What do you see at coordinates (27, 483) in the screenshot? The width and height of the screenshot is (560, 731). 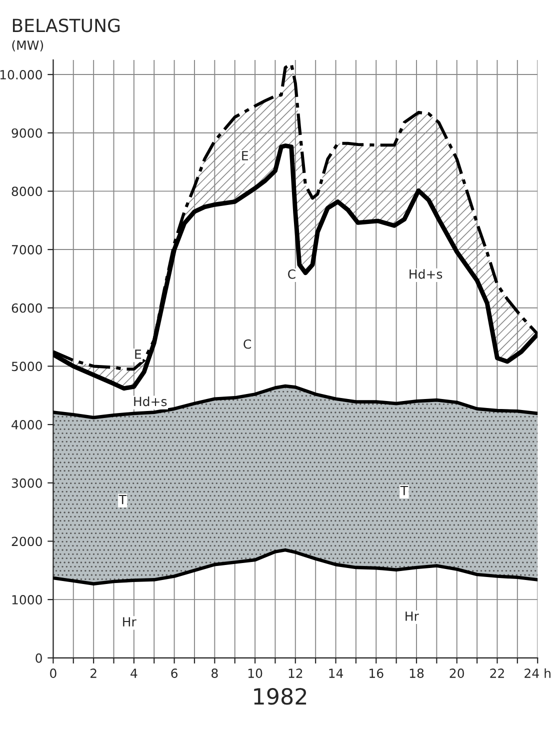 I see `y-tick-label: 3000` at bounding box center [27, 483].